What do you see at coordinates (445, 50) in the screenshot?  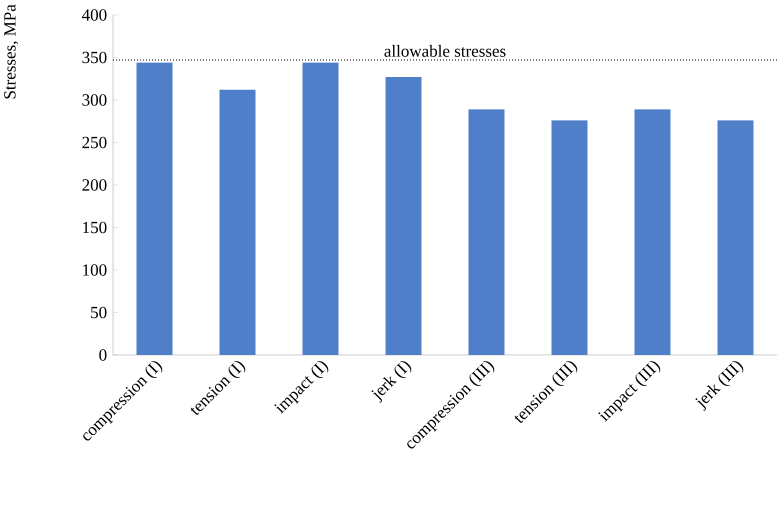 I see `ref-line-label: allowable stresses` at bounding box center [445, 50].